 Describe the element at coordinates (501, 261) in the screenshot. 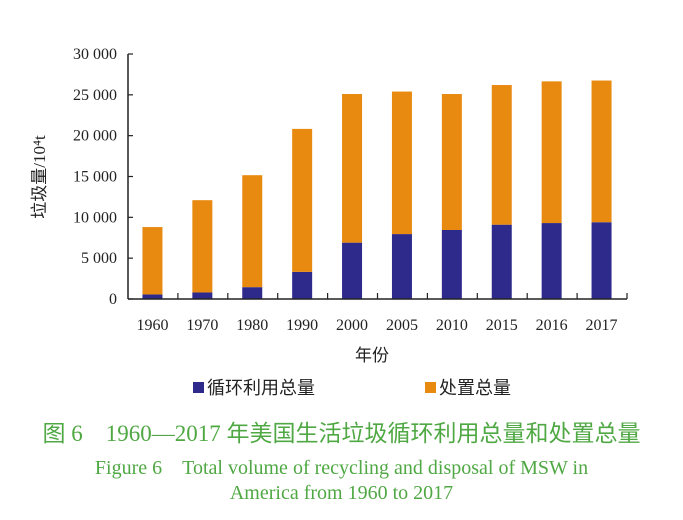

I see `bar-recycling-2015` at that location.